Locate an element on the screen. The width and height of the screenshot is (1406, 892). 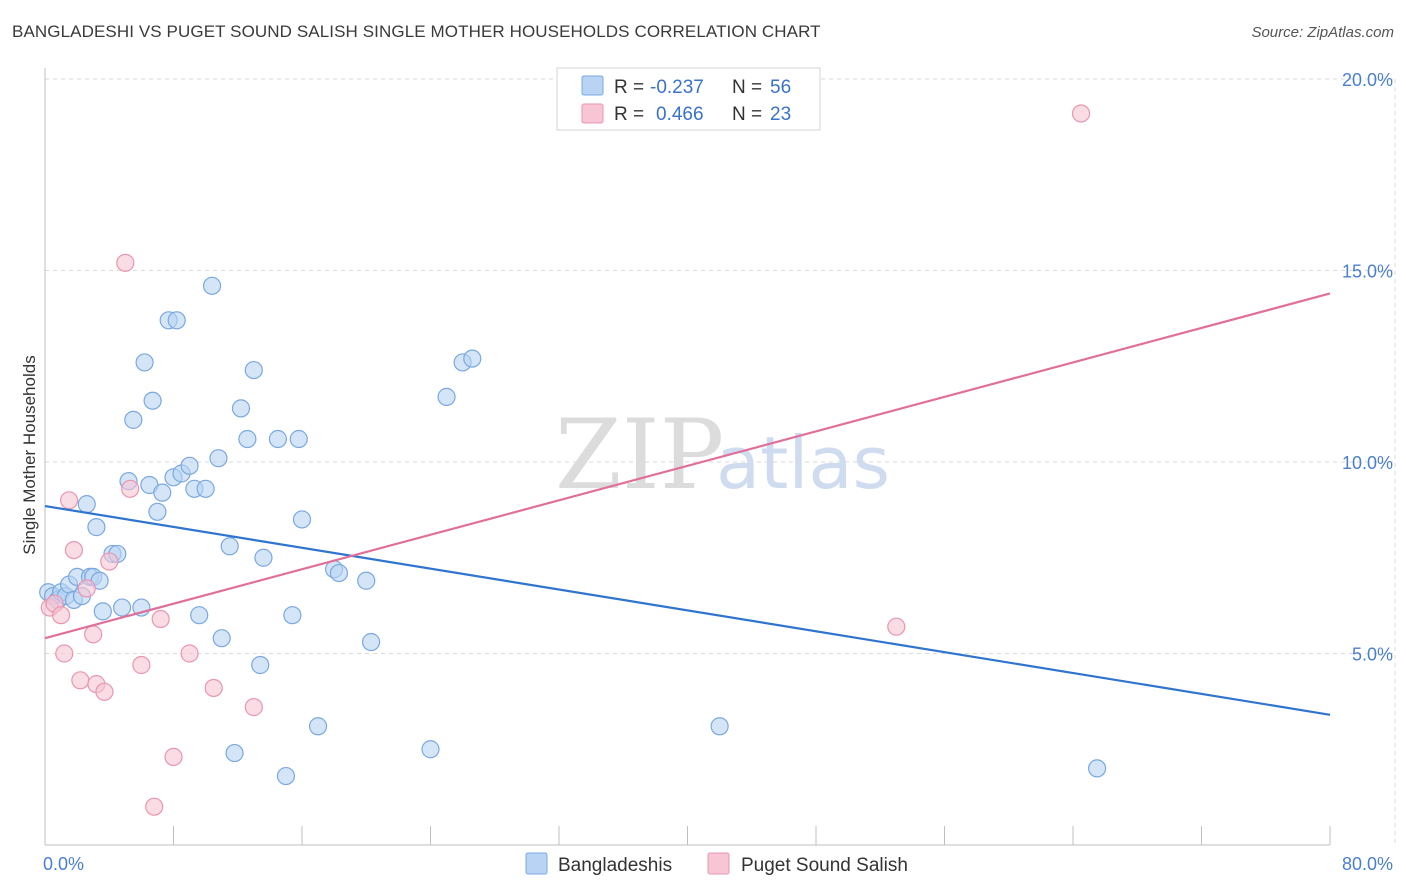
top-legend: R = -0.237 N = 56 R = 0.466 N = 23 is located at coordinates (688, 99).